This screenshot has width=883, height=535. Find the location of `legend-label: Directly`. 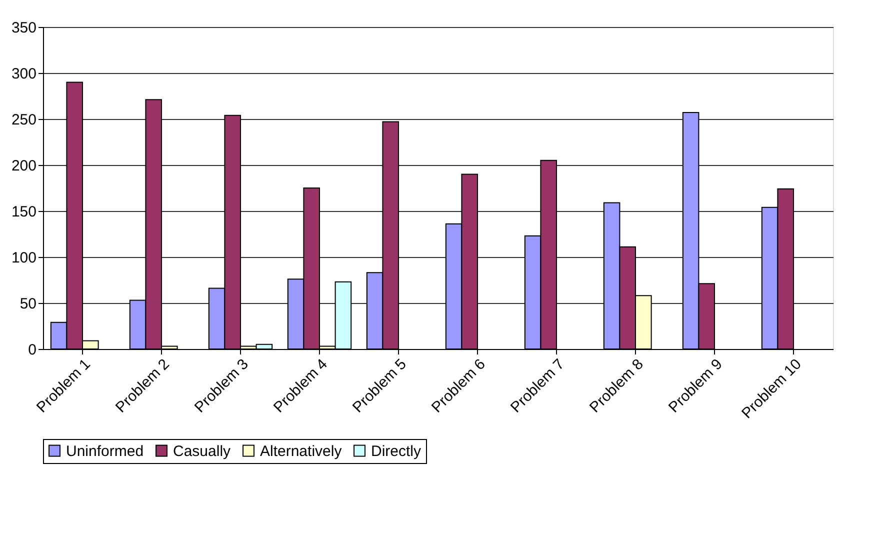

legend-label: Directly is located at coordinates (396, 451).